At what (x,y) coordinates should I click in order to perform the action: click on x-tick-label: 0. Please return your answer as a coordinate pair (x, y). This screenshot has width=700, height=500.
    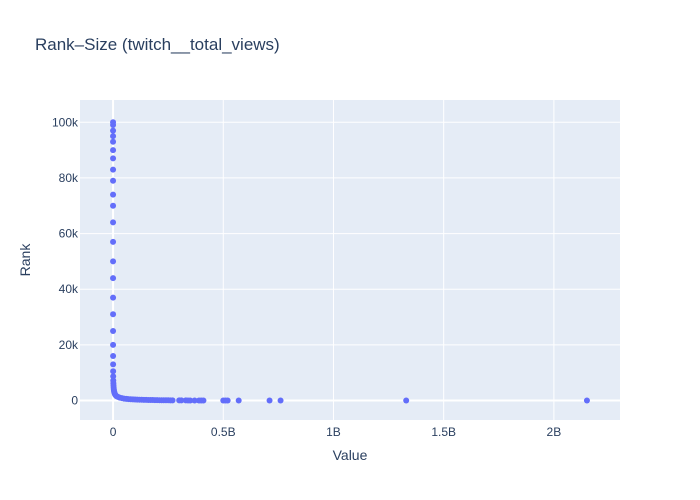
    Looking at the image, I should click on (113, 432).